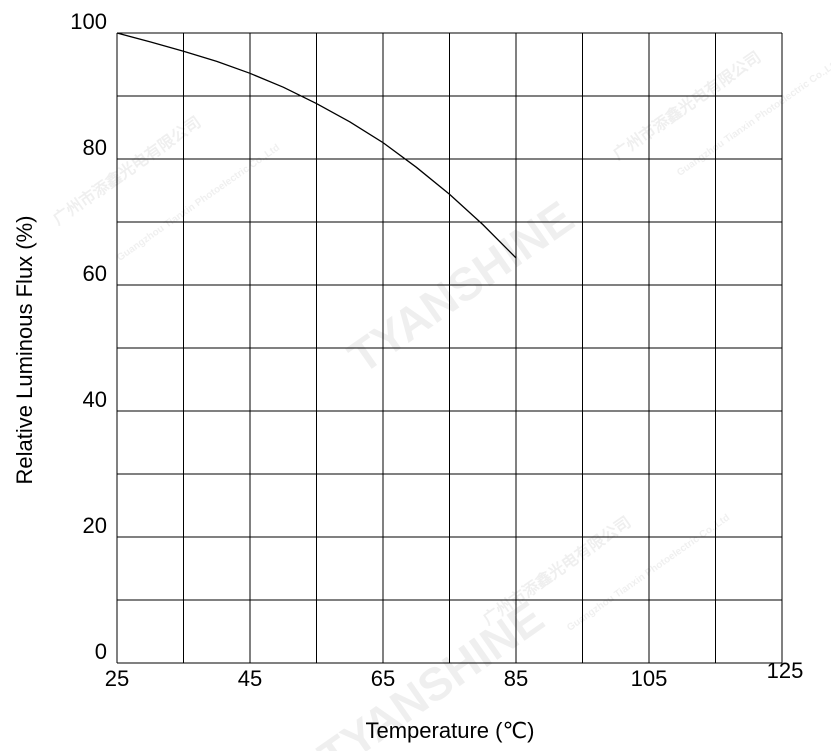 This screenshot has height=751, width=831. Describe the element at coordinates (95, 273) in the screenshot. I see `y-tick-label: 60` at that location.